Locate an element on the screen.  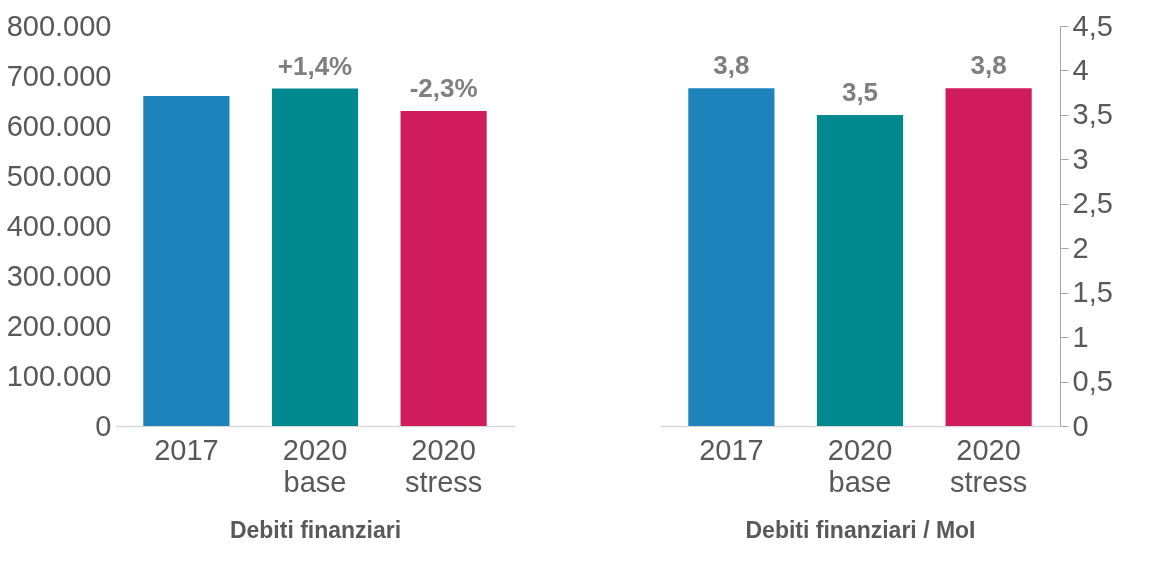
data-label: 3,5 is located at coordinates (860, 91).